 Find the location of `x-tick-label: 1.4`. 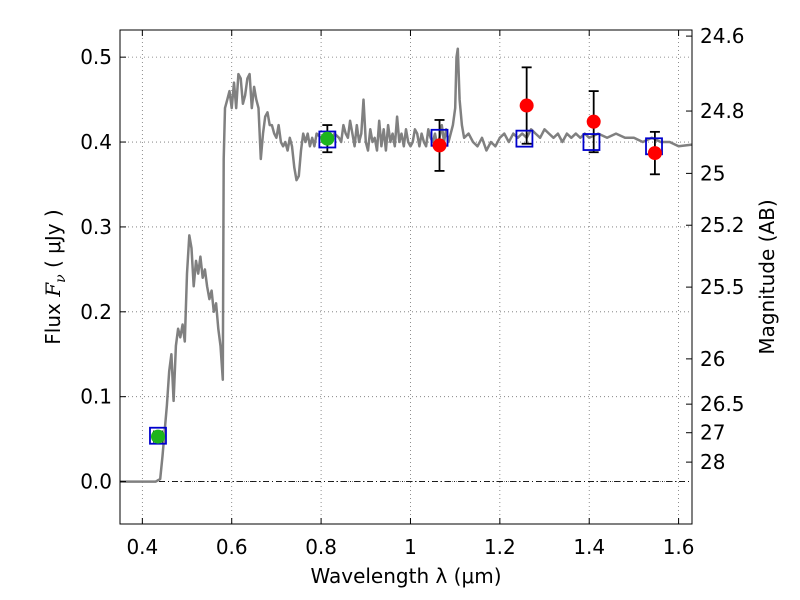

x-tick-label: 1.4 is located at coordinates (589, 547).